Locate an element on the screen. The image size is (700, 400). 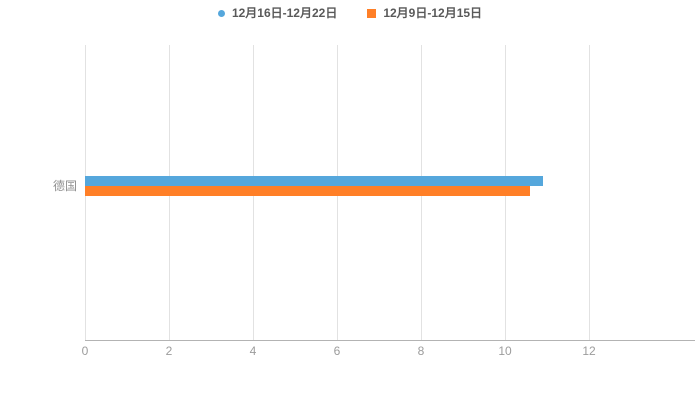
bar-series-1-德国 is located at coordinates (308, 191).